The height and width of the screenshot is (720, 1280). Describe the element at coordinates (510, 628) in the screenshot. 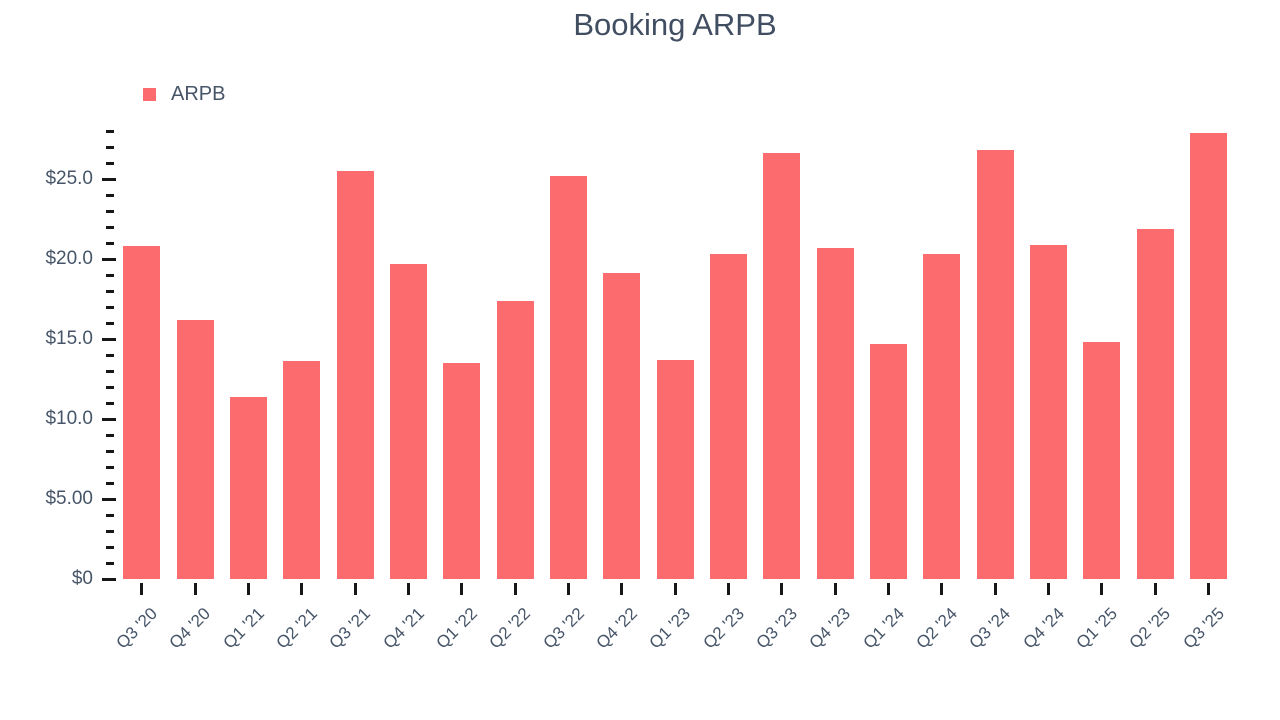

I see `x-axis-tick-label: Q2 '22` at that location.